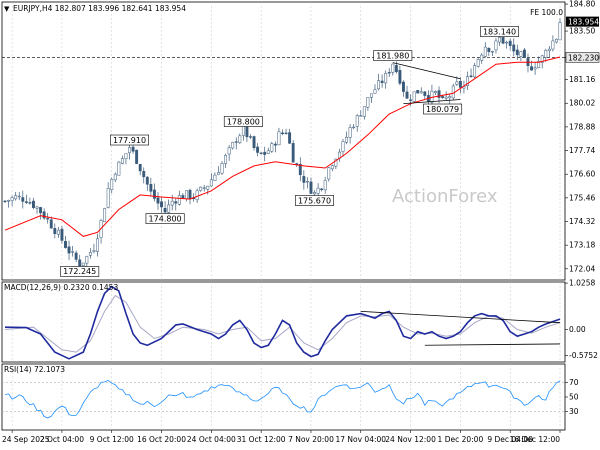  Describe the element at coordinates (582, 197) in the screenshot. I see `price-ytick-label: 175.46` at that location.